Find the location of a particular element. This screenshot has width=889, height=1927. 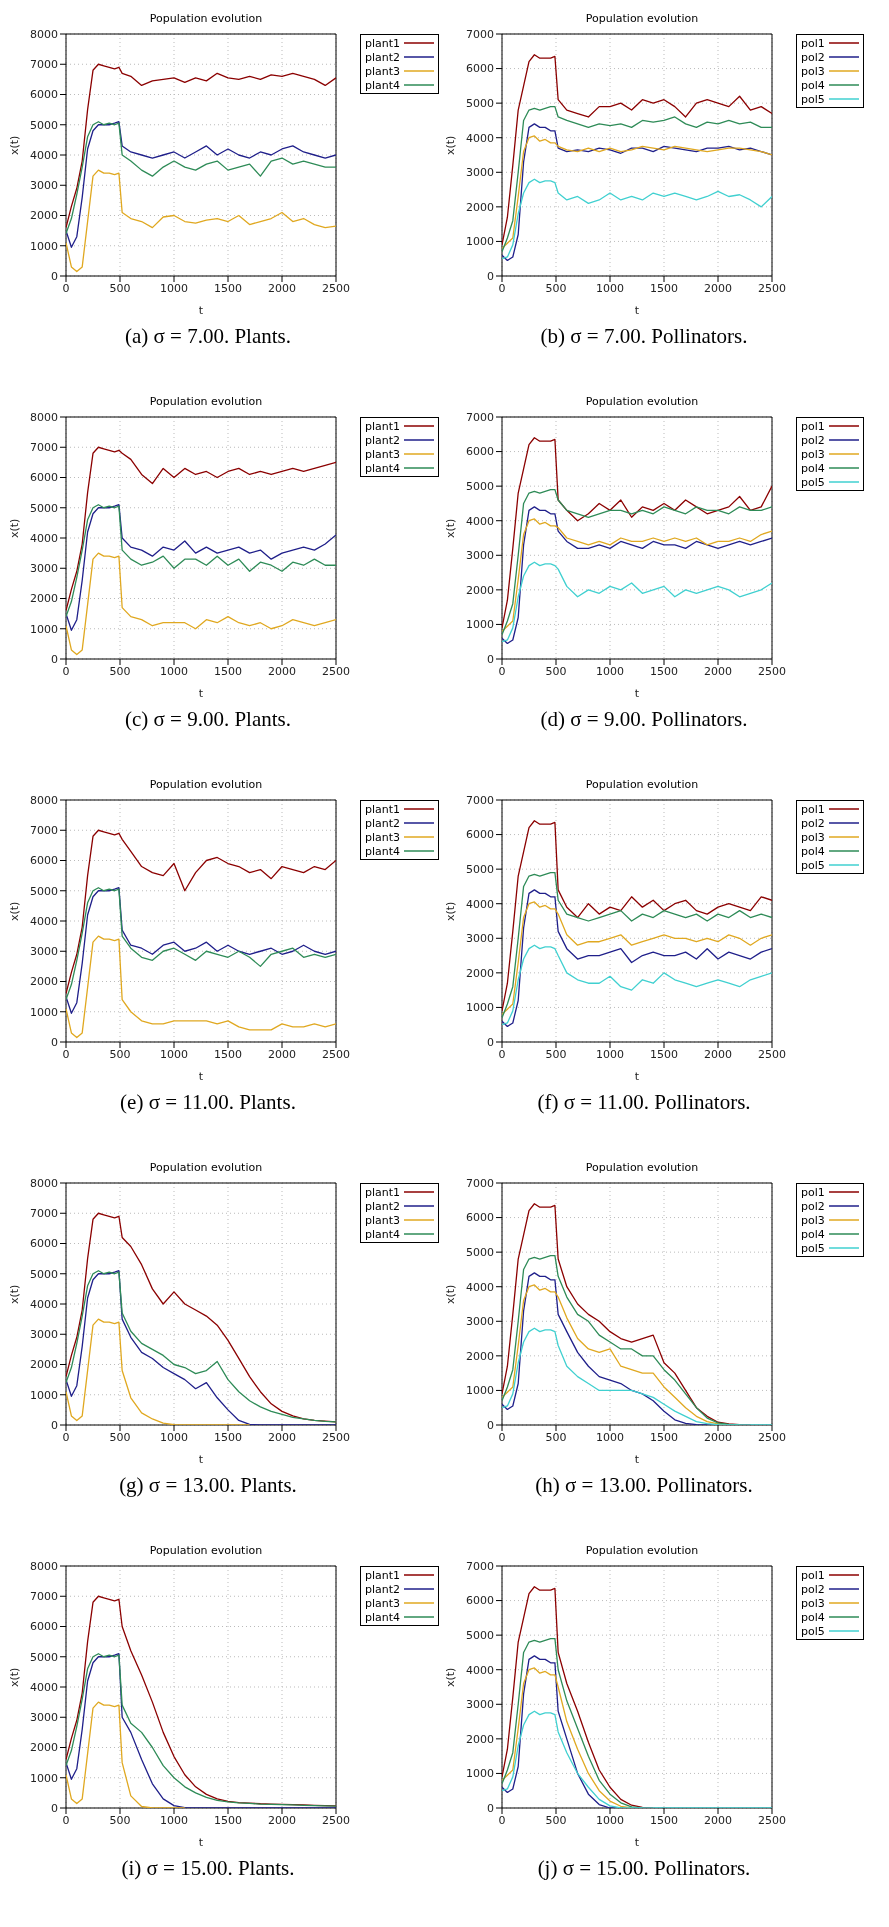

y-tick-label: 8000 is located at coordinates (44, 800).